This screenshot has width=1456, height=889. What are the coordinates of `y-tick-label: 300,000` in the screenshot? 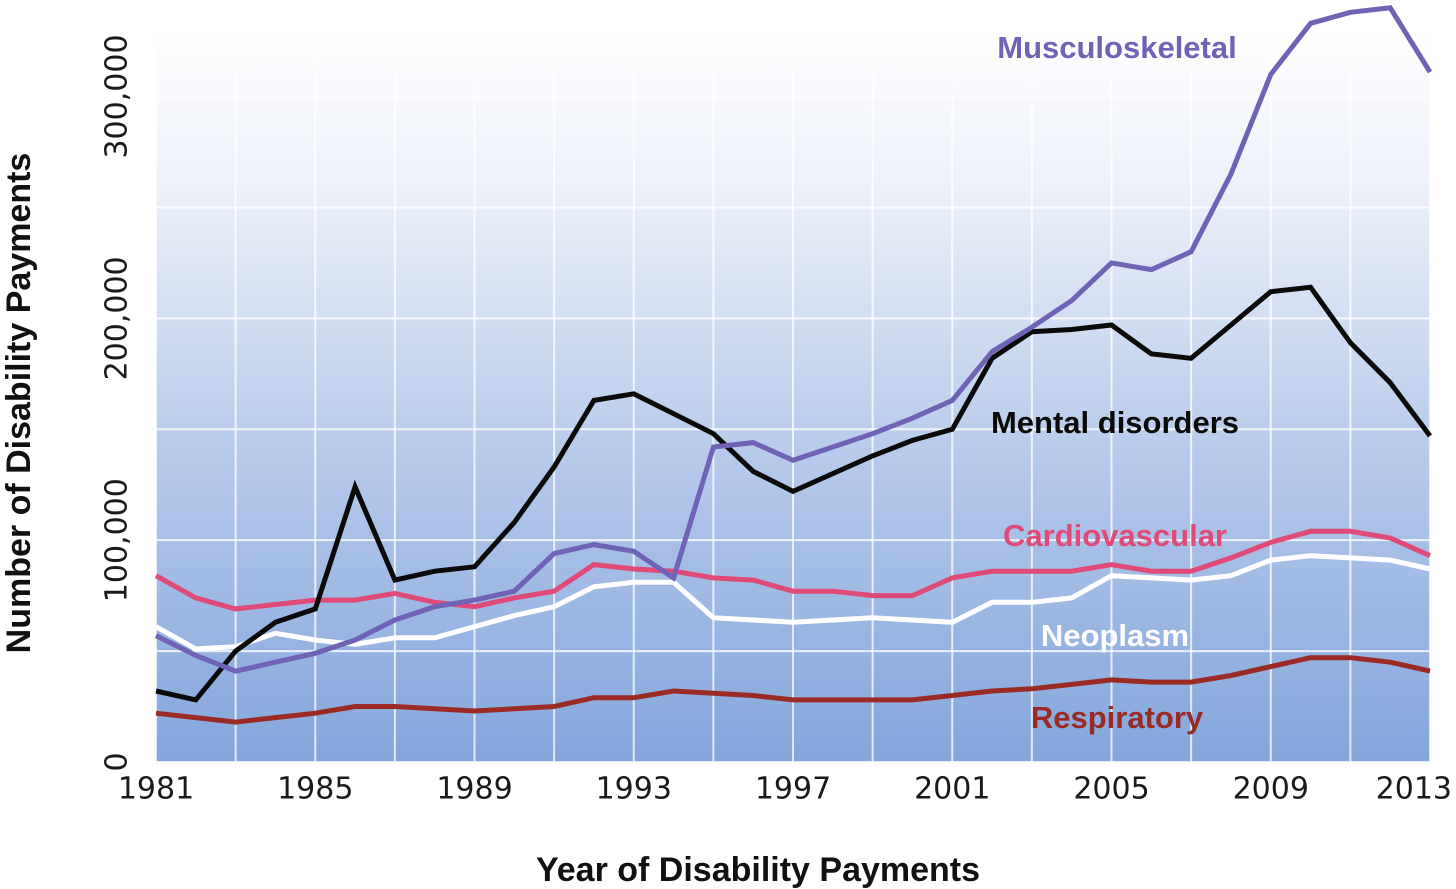 It's located at (117, 96).